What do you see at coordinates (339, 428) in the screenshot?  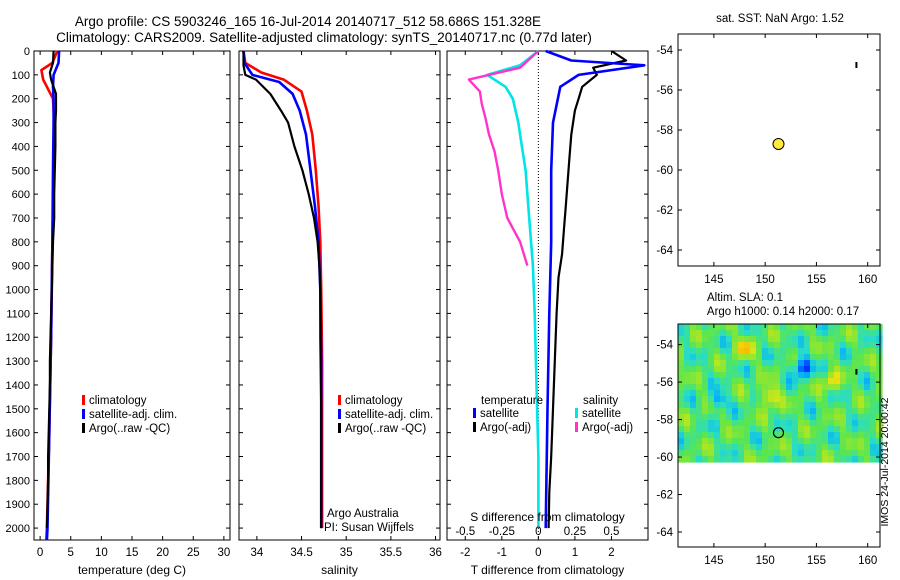 I see `legend-swatch-salinity-argo` at bounding box center [339, 428].